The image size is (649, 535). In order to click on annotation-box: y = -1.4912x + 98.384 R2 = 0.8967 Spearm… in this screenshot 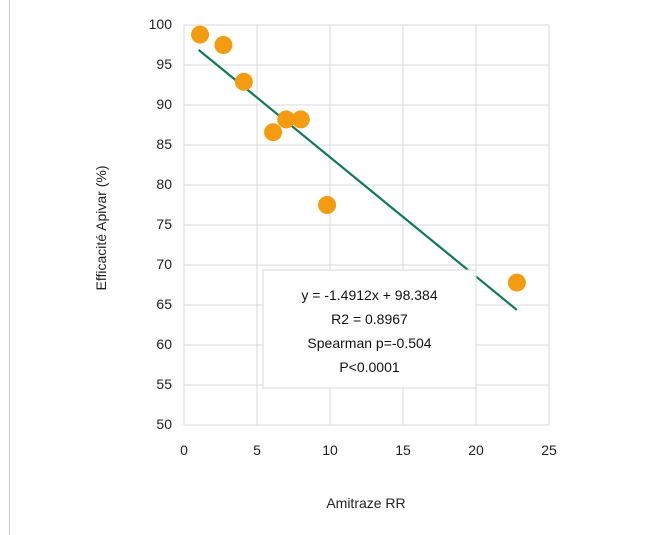, I will do `click(369, 329)`.